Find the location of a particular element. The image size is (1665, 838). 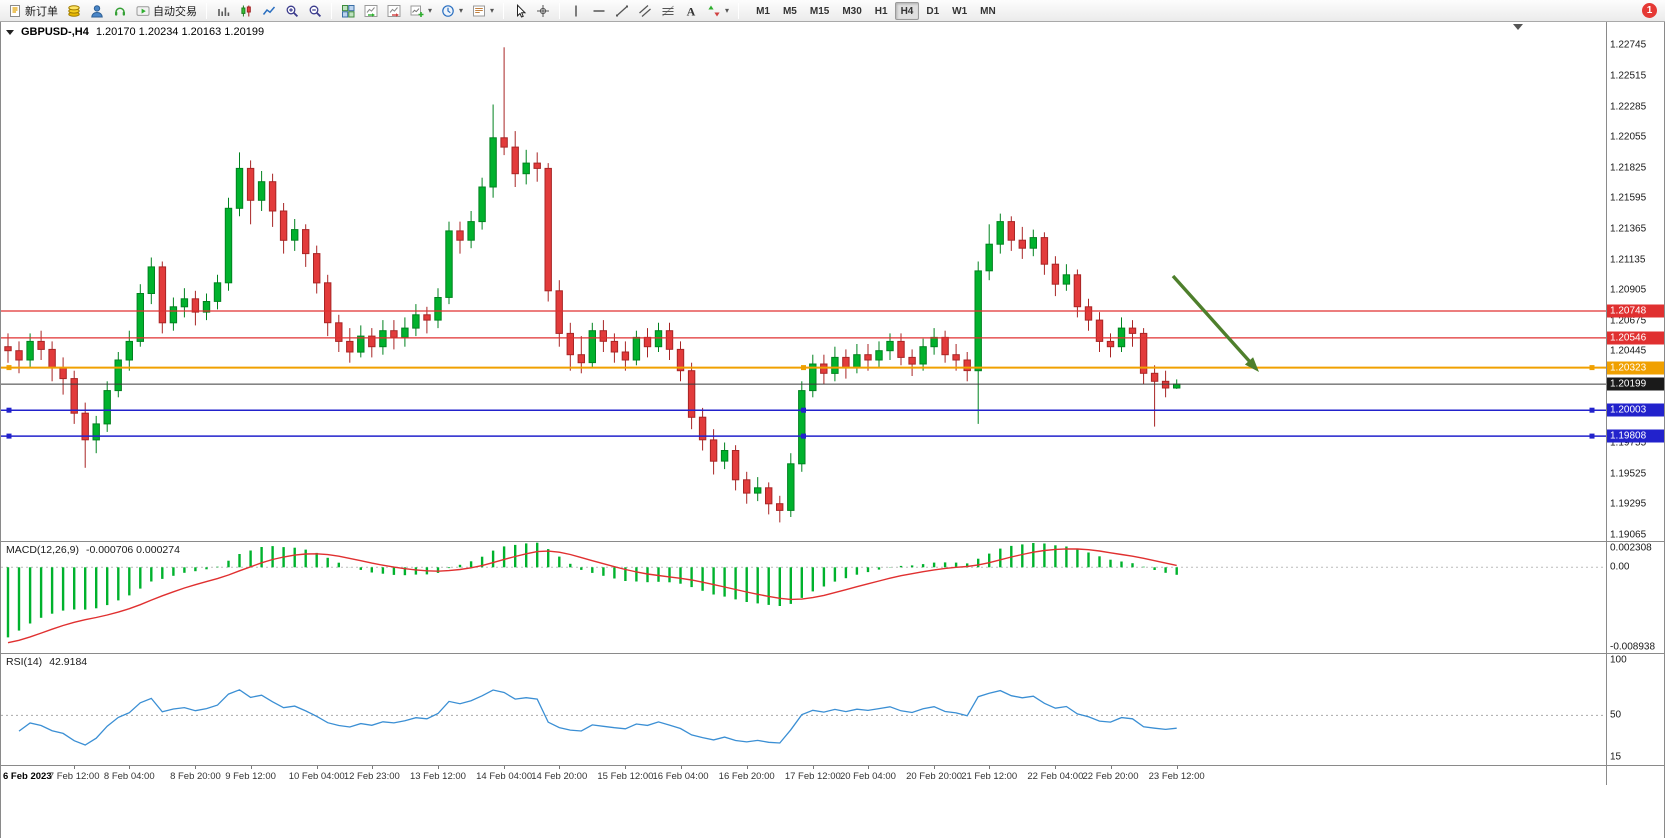

profile-icon is located at coordinates (97, 11).